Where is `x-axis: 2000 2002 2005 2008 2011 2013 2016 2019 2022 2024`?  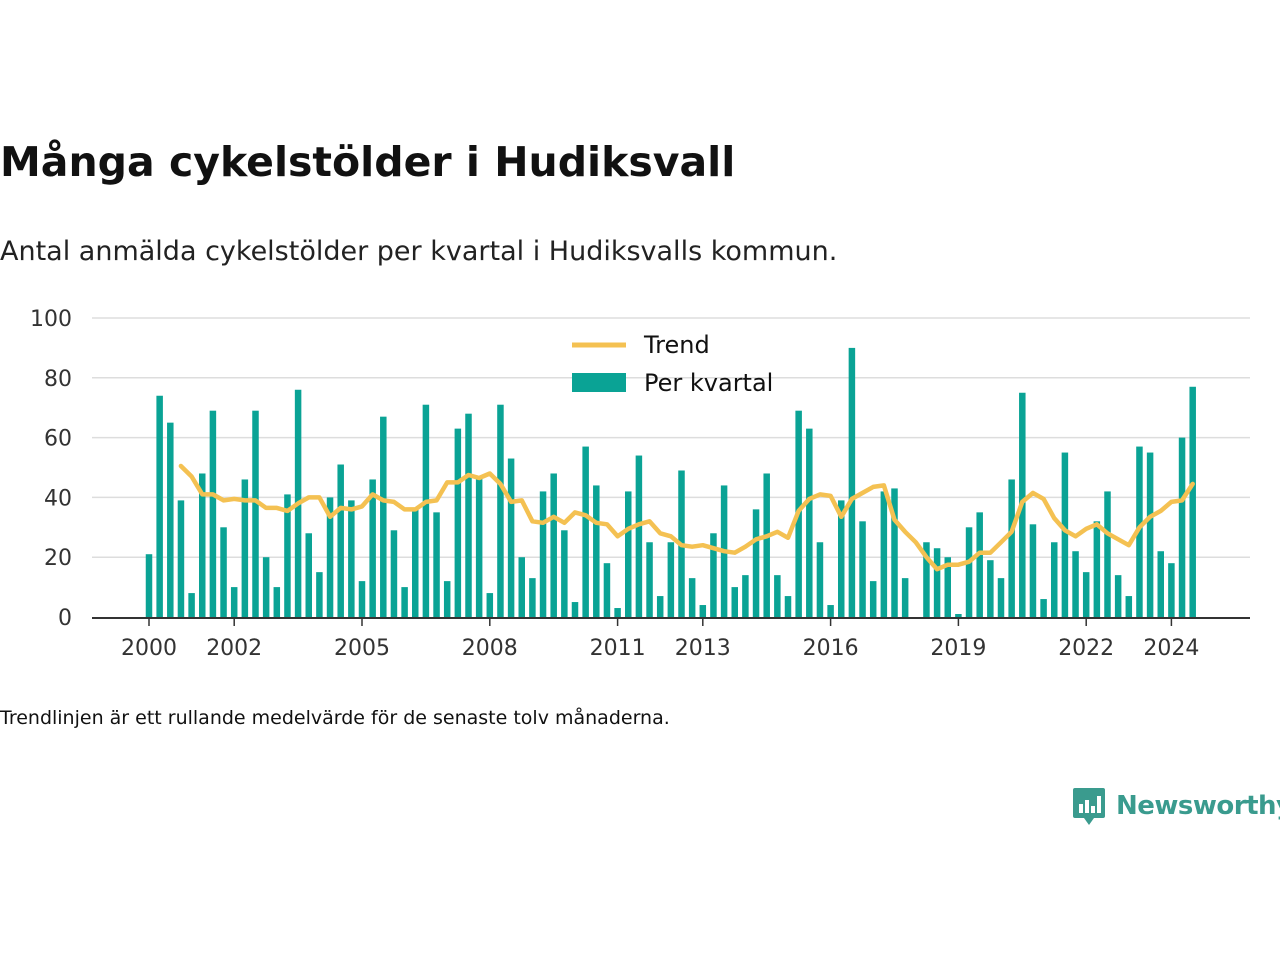
x-axis: 2000 2002 2005 2008 2011 2013 2016 2019 2022 2024 is located at coordinates (671, 639).